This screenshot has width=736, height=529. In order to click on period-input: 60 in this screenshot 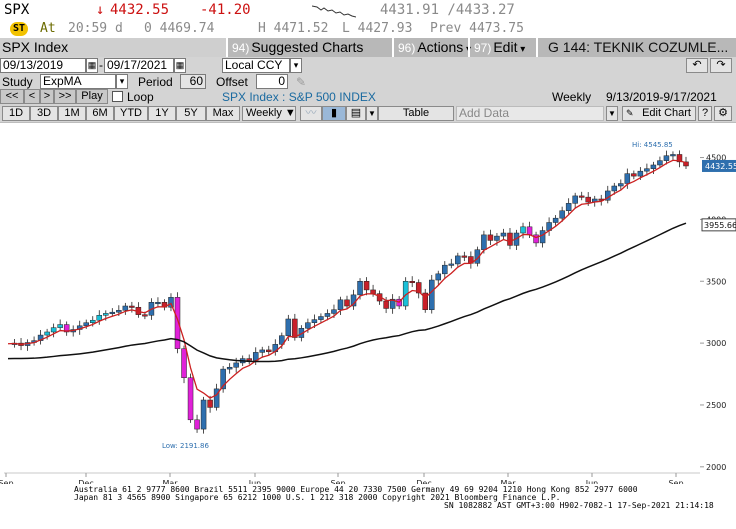, I will do `click(193, 81)`.